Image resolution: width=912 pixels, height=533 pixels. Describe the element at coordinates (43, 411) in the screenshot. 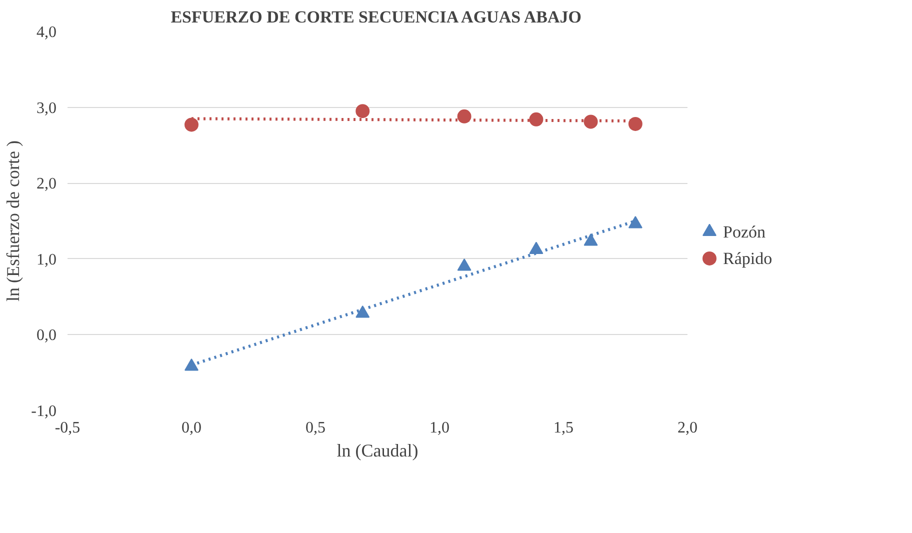

I see `y-tick-label: -1,0` at that location.